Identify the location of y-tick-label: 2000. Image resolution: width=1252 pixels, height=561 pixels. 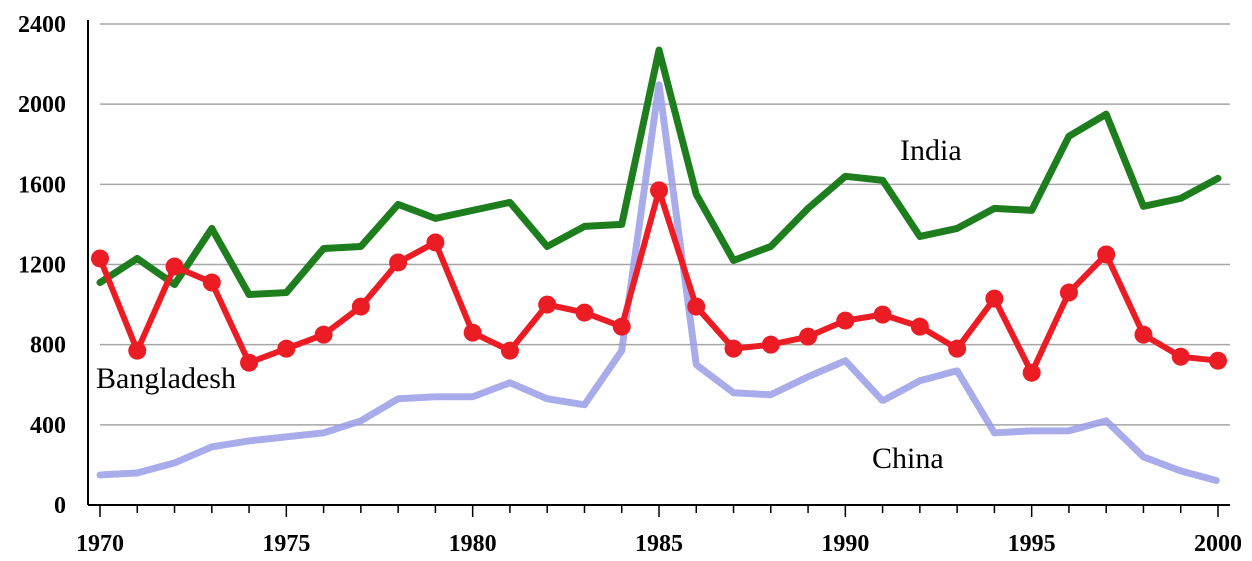
(42, 105).